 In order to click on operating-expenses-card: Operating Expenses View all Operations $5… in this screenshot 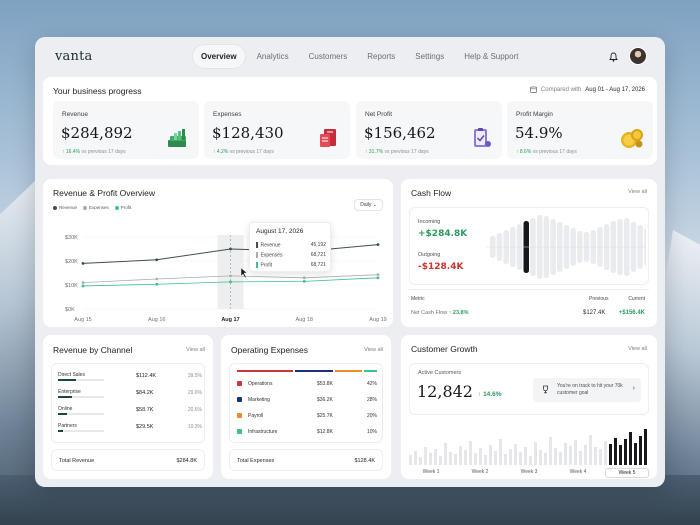, I will do `click(306, 407)`.